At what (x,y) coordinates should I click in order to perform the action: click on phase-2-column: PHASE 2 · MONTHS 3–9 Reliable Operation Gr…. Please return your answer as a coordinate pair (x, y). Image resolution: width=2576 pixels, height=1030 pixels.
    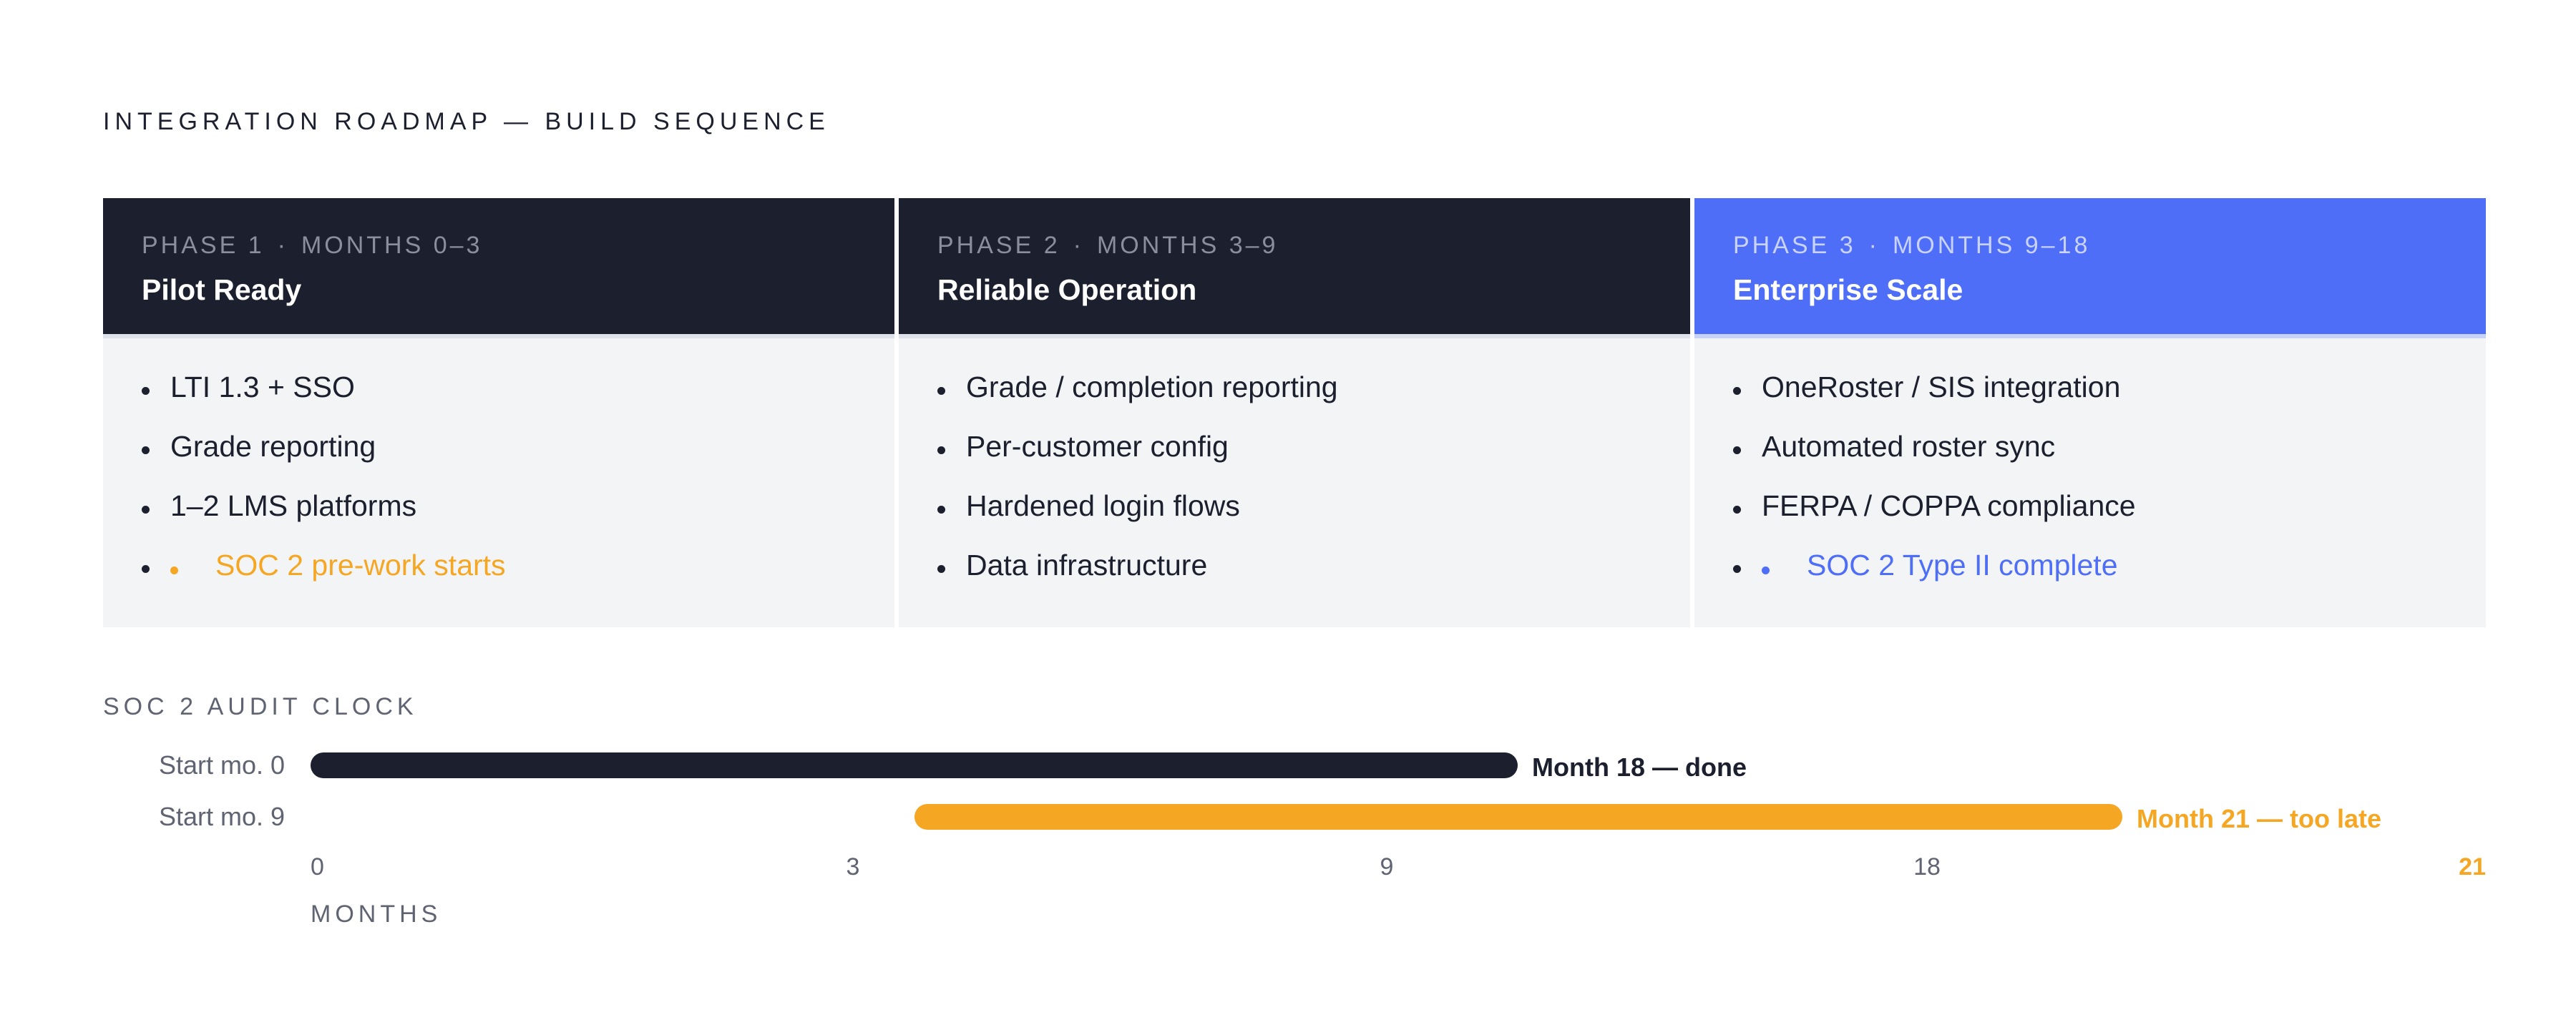
    Looking at the image, I should click on (1294, 413).